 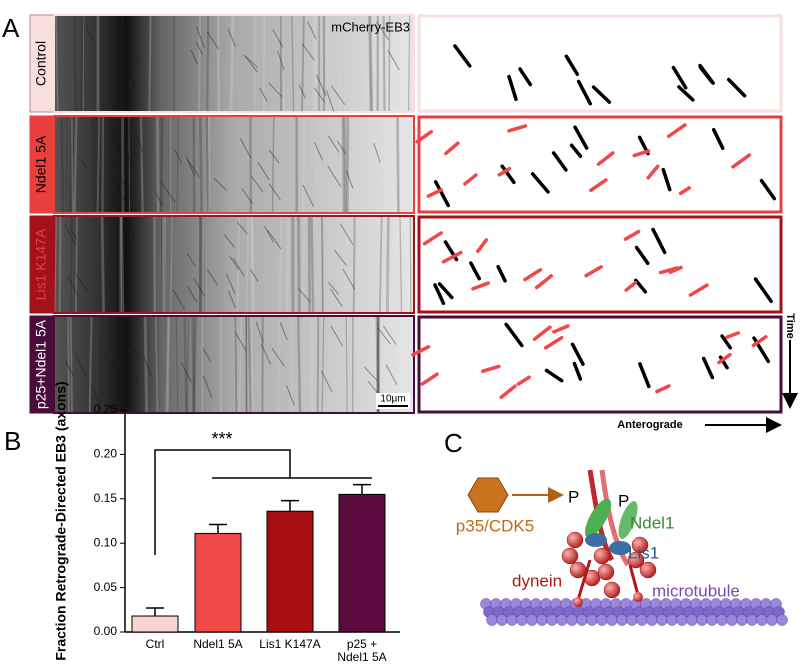 I want to click on dynein-head, so click(x=578, y=602).